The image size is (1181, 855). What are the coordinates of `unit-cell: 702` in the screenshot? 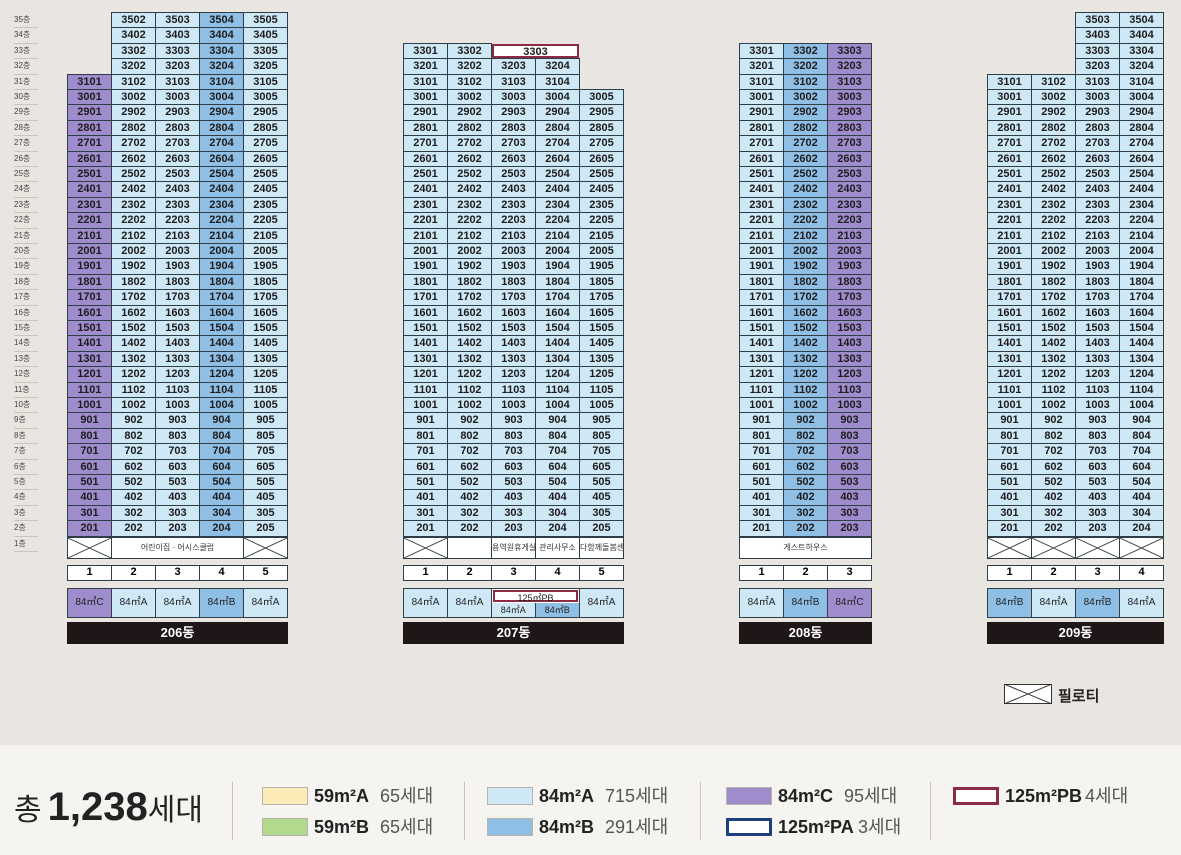 It's located at (1053, 451).